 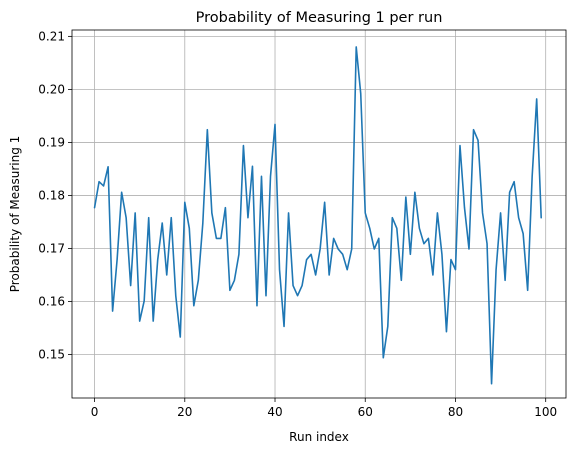 What do you see at coordinates (184, 412) in the screenshot?
I see `x-tick-label: 20` at bounding box center [184, 412].